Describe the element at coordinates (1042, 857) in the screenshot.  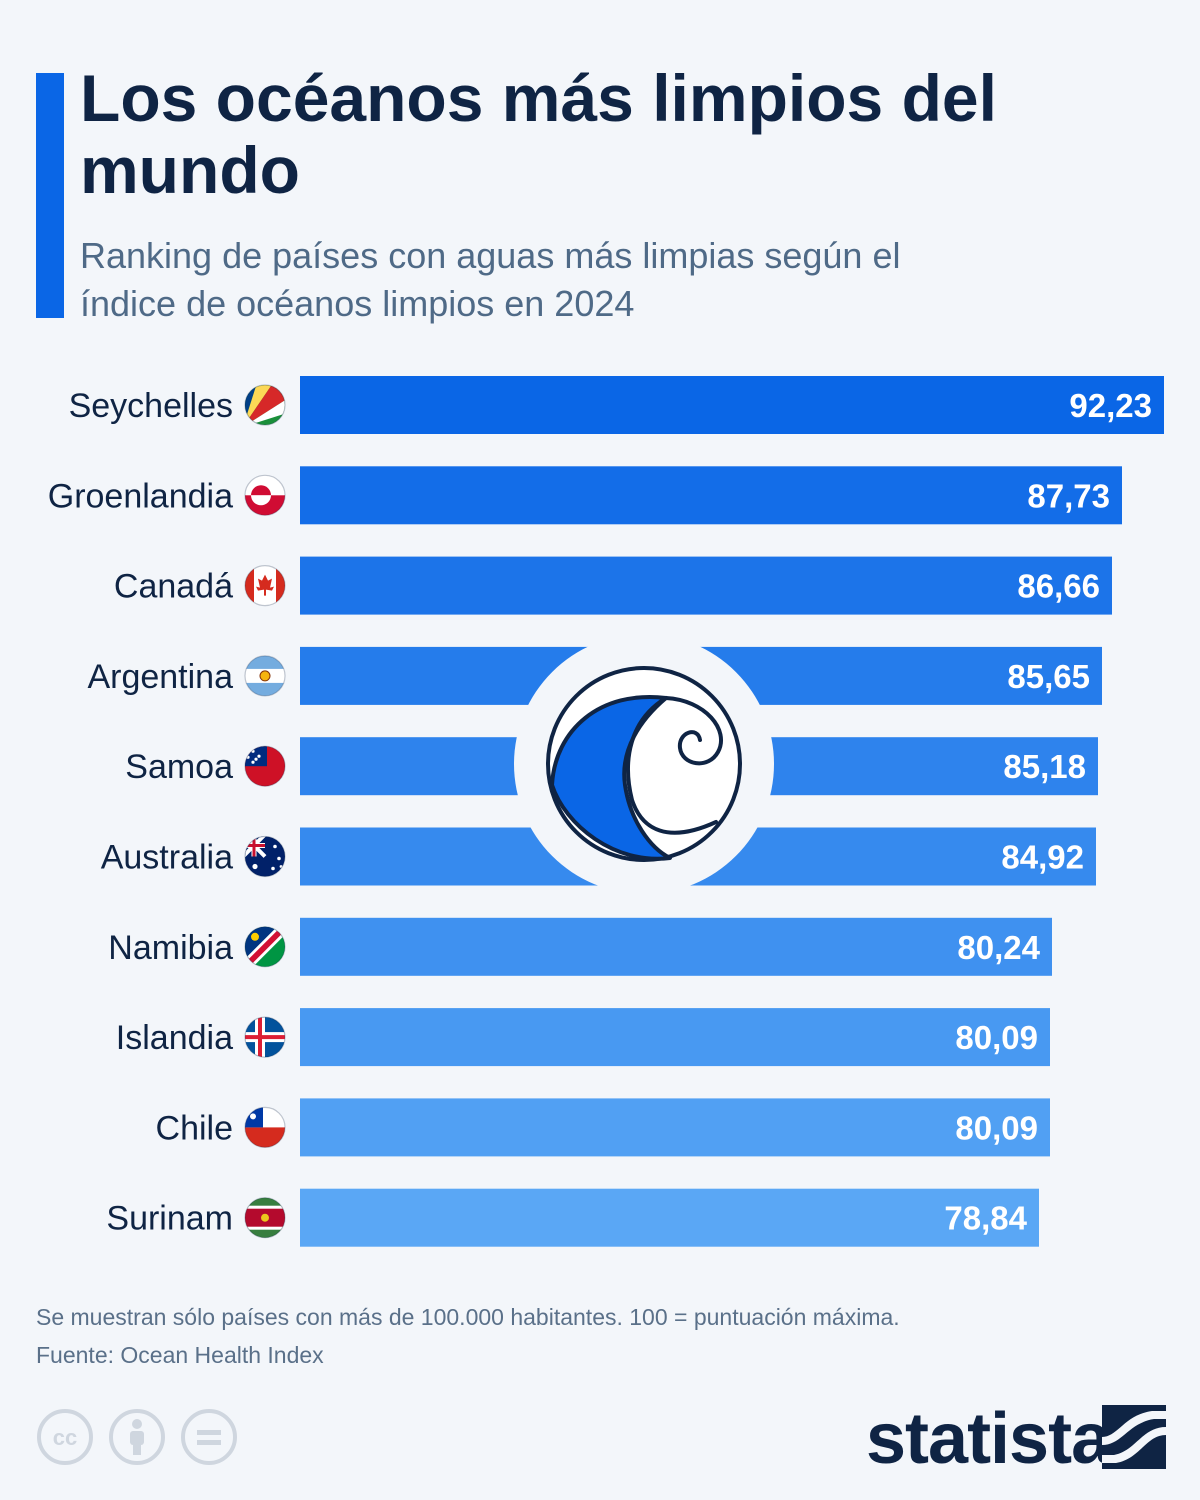
I see `value-label: 84,92` at that location.